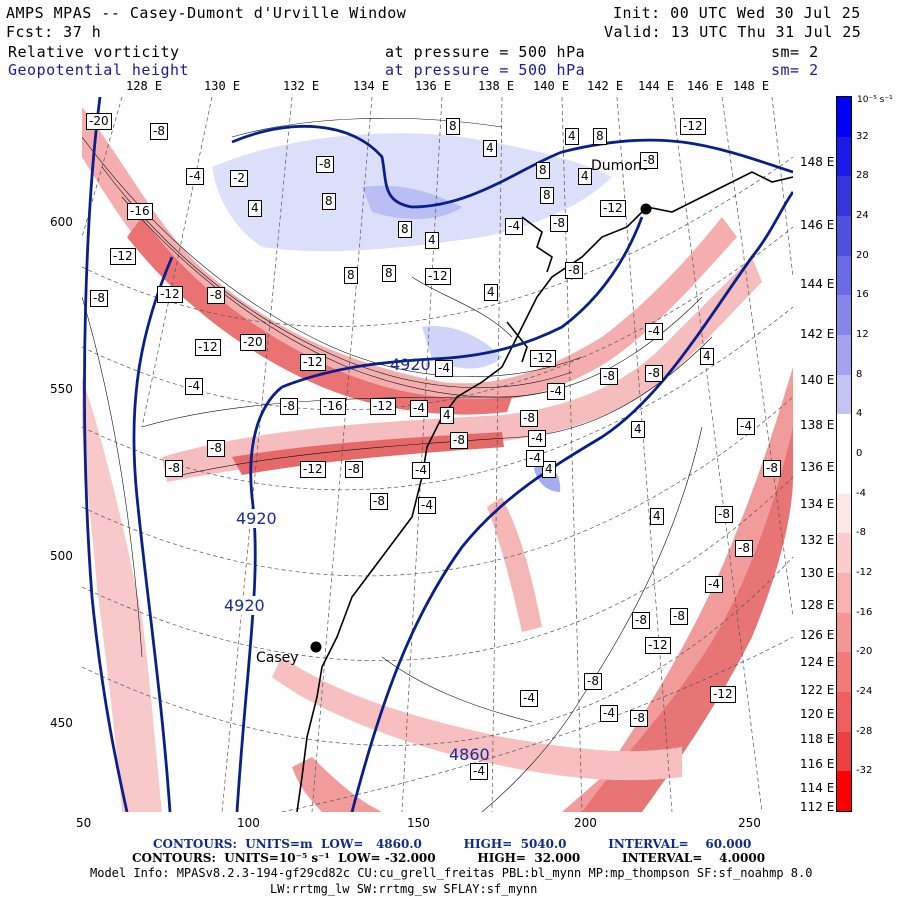 Image resolution: width=900 pixels, height=900 pixels. Describe the element at coordinates (862, 215) in the screenshot. I see `colorbar-tick-label: 24` at that location.